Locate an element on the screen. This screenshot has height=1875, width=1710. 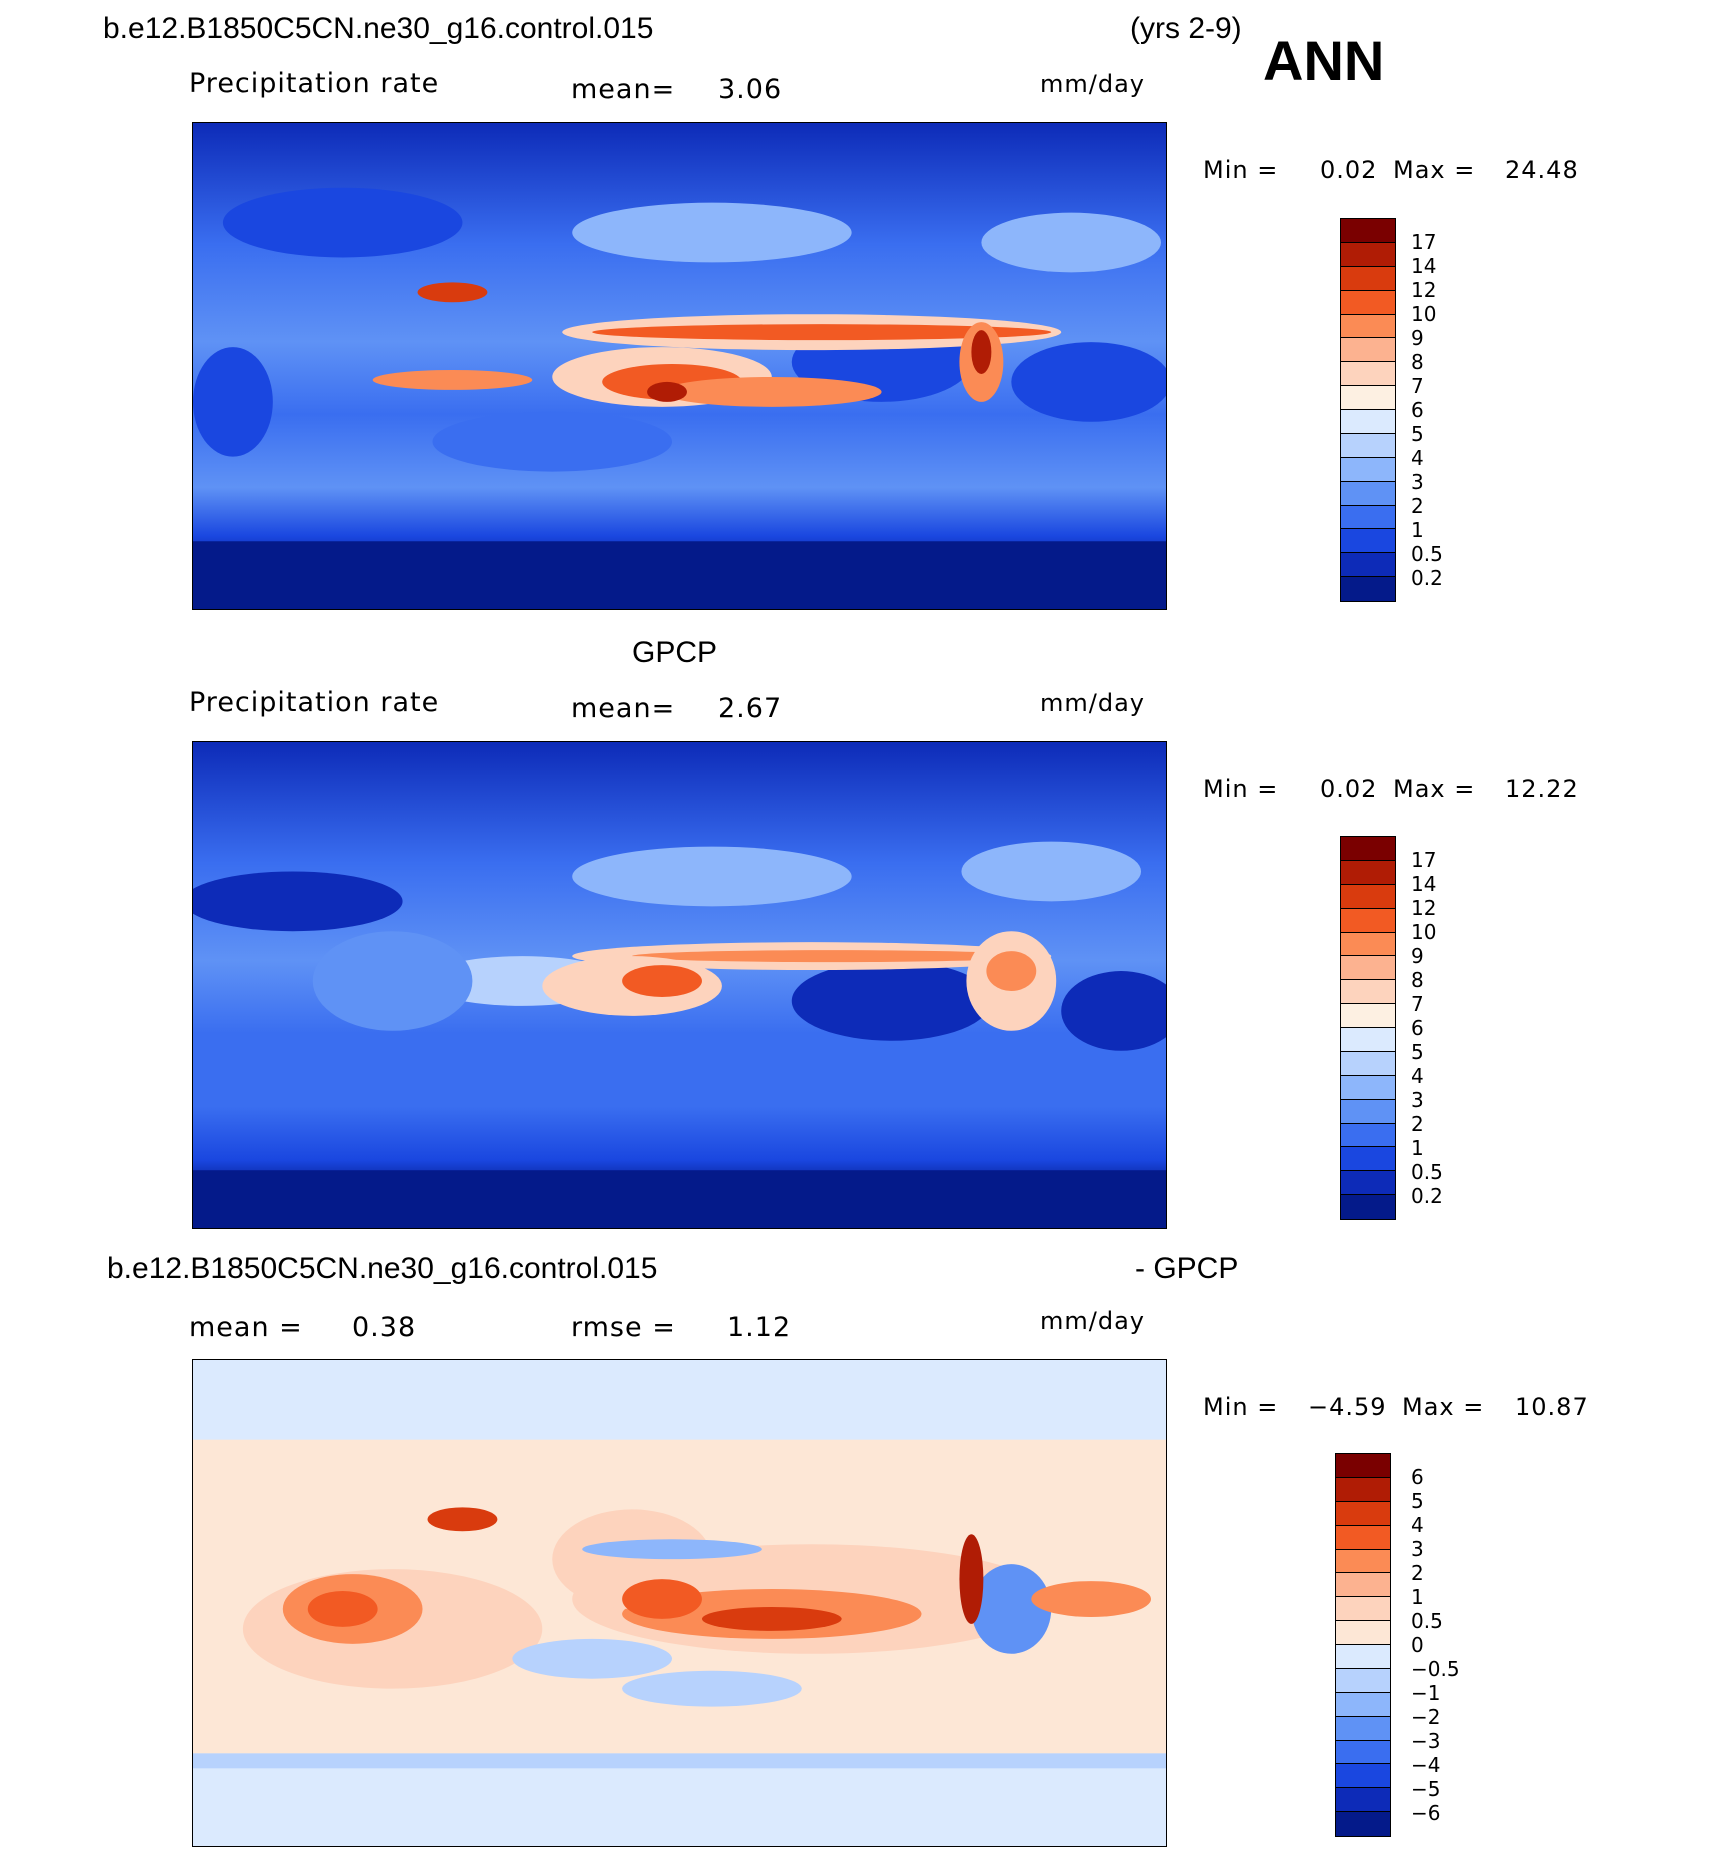
panel2-min-value: 0.02 is located at coordinates (1349, 789).